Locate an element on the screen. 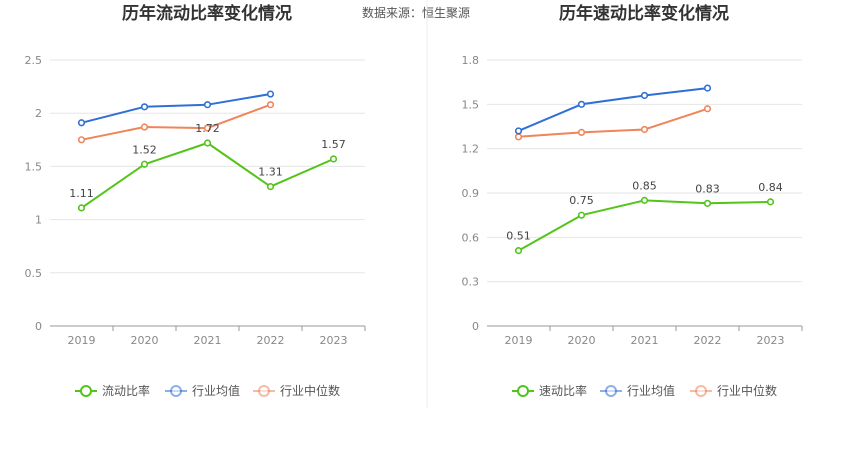 The width and height of the screenshot is (850, 458). data-label: 0.84 is located at coordinates (770, 187).